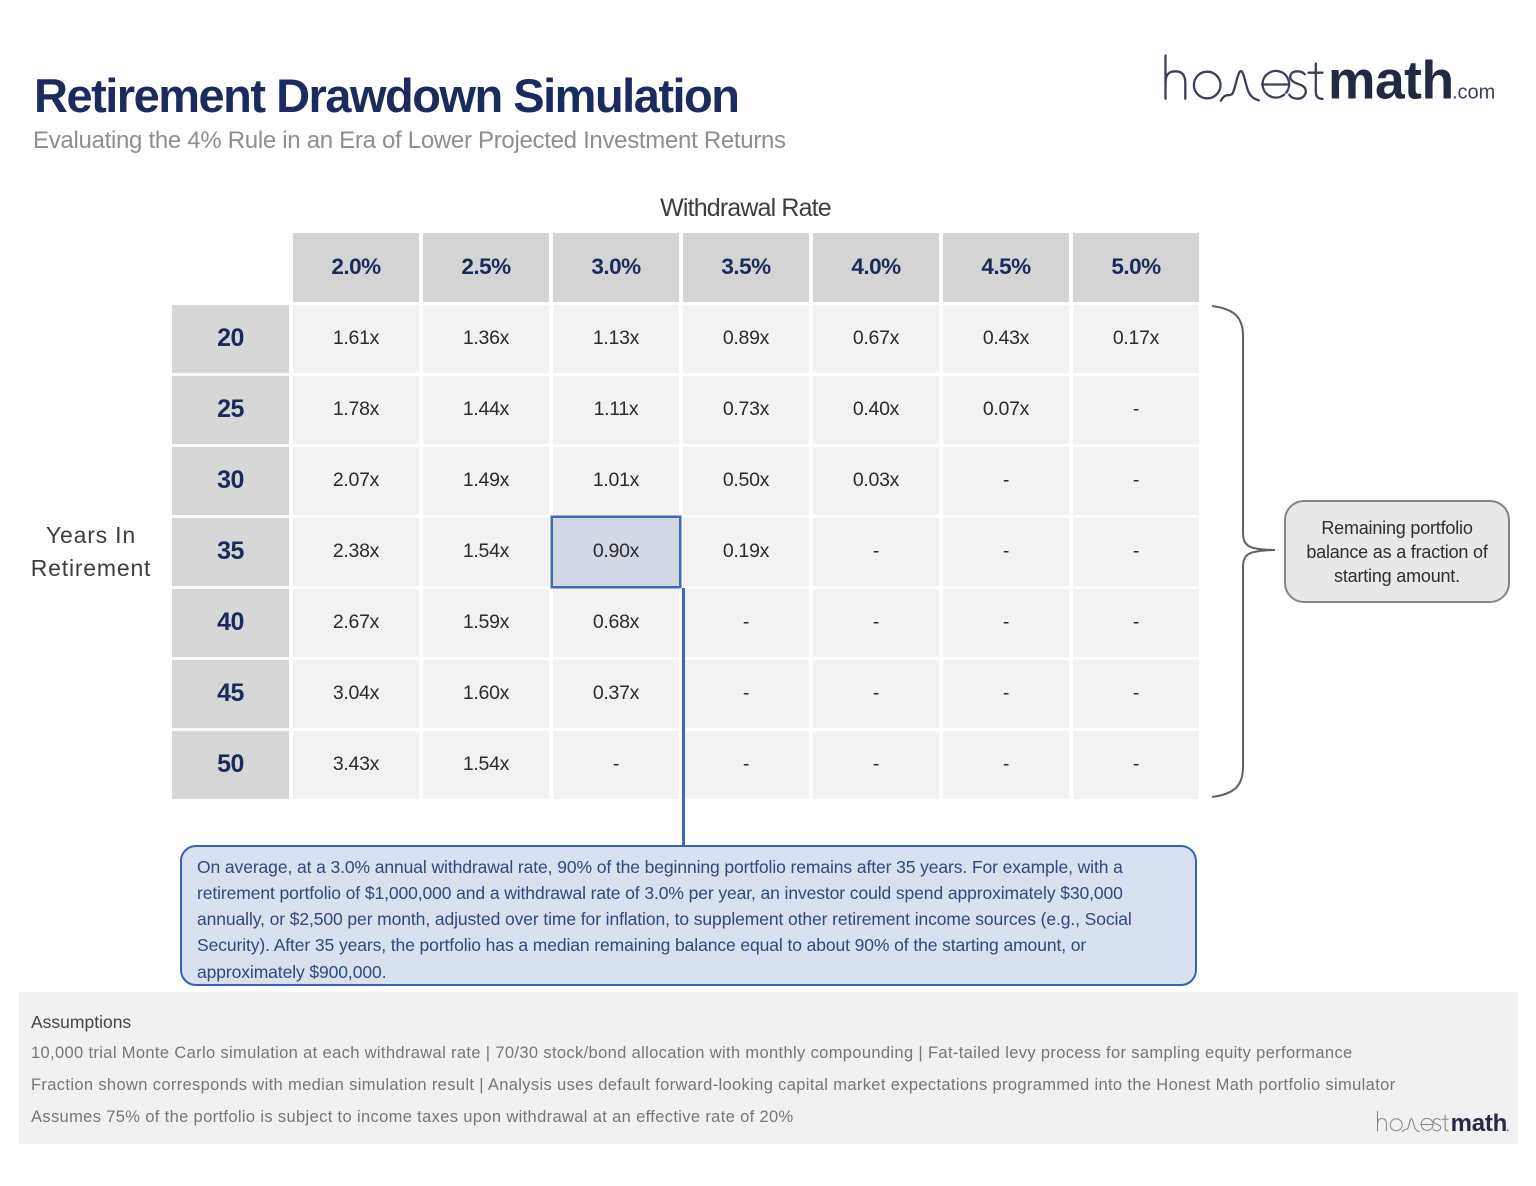 This screenshot has height=1186, width=1536. What do you see at coordinates (1473, 93) in the screenshot?
I see `svg-text: .com` at bounding box center [1473, 93].